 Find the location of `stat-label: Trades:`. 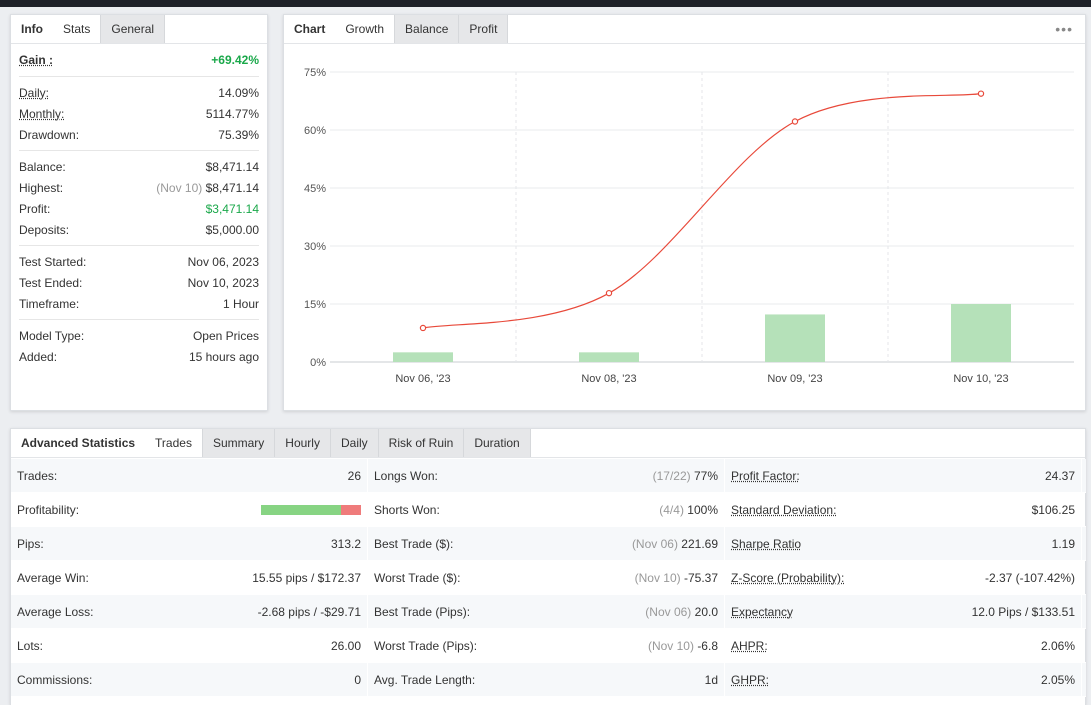

stat-label: Trades: is located at coordinates (37, 476).